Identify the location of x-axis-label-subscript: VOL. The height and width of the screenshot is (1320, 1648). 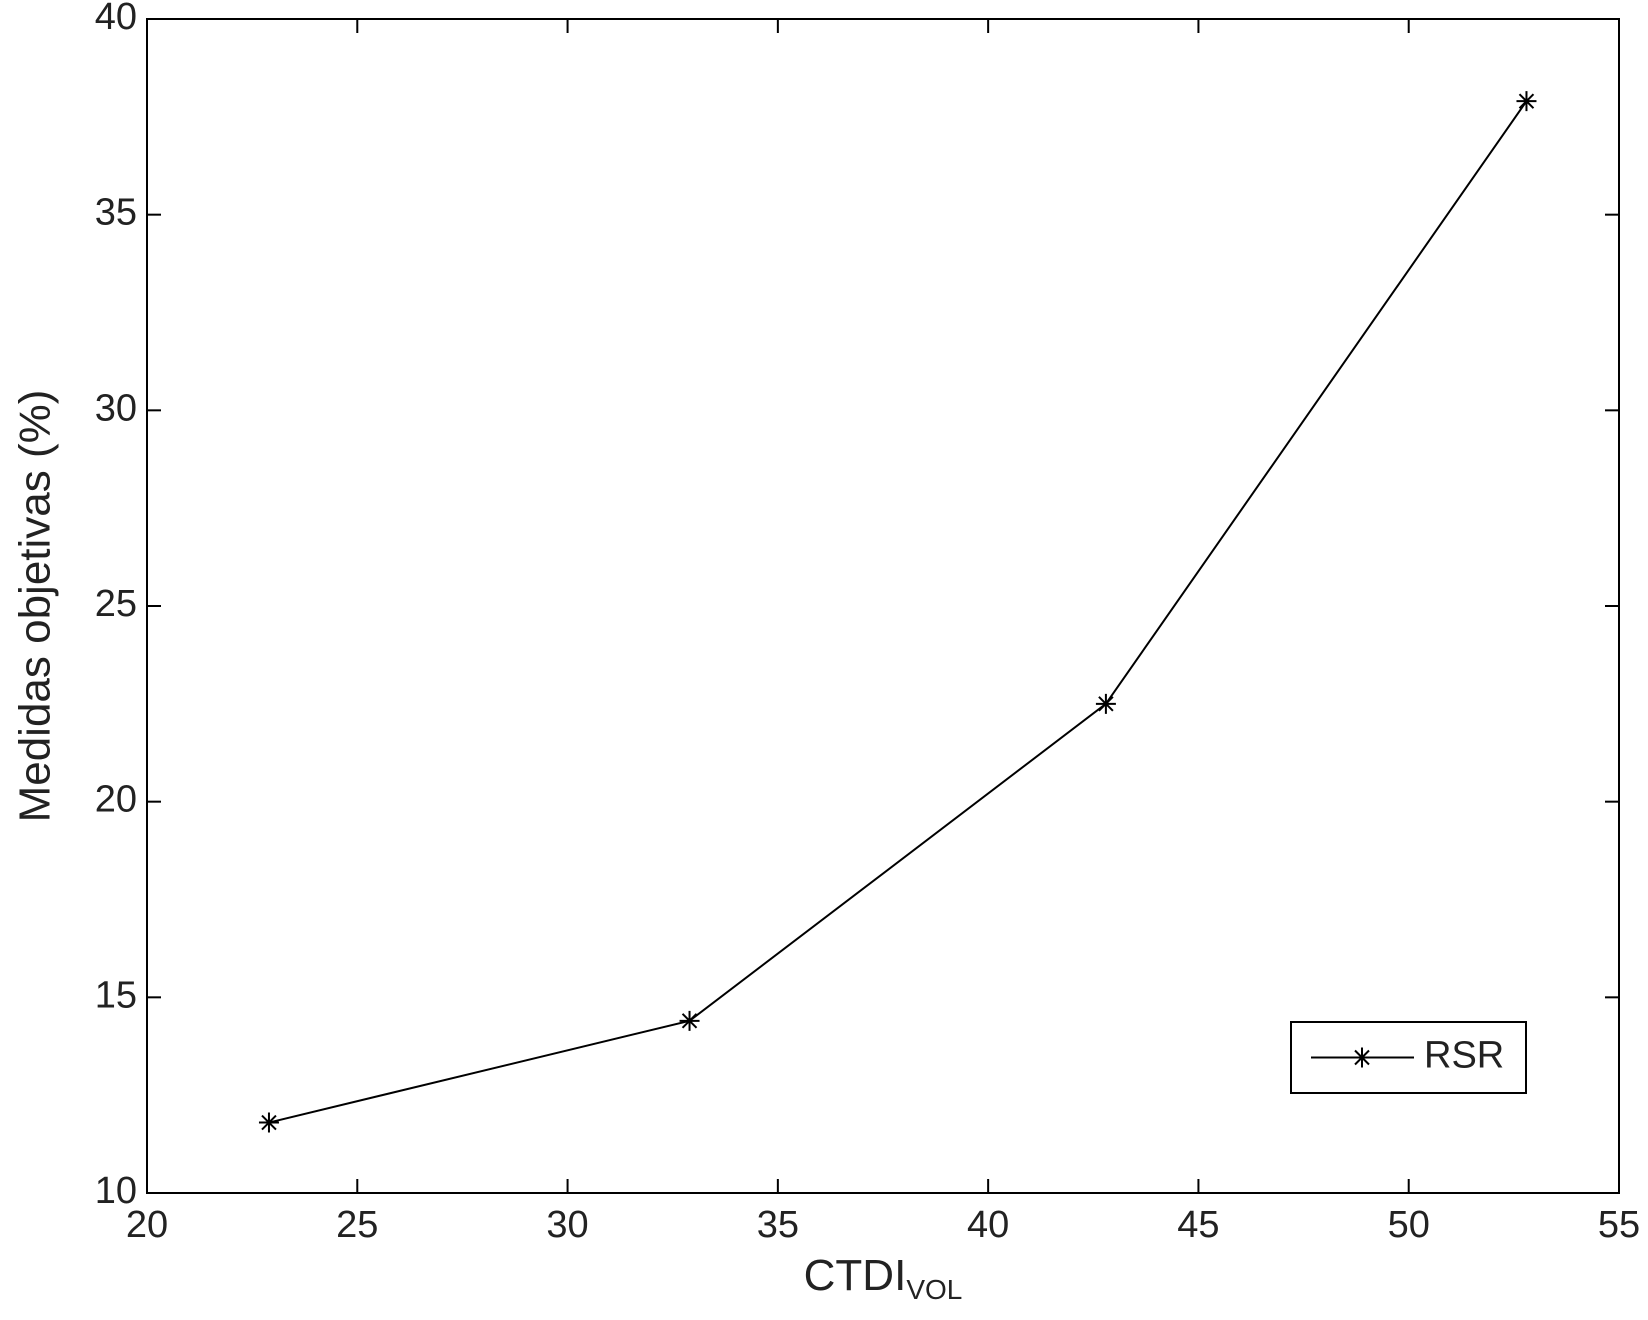
(934, 1289).